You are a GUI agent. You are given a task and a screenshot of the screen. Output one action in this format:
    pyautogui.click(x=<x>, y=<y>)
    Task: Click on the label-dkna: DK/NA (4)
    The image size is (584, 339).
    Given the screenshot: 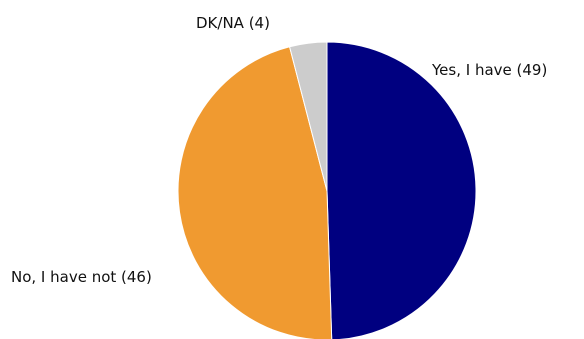 What is the action you would take?
    pyautogui.click(x=233, y=23)
    